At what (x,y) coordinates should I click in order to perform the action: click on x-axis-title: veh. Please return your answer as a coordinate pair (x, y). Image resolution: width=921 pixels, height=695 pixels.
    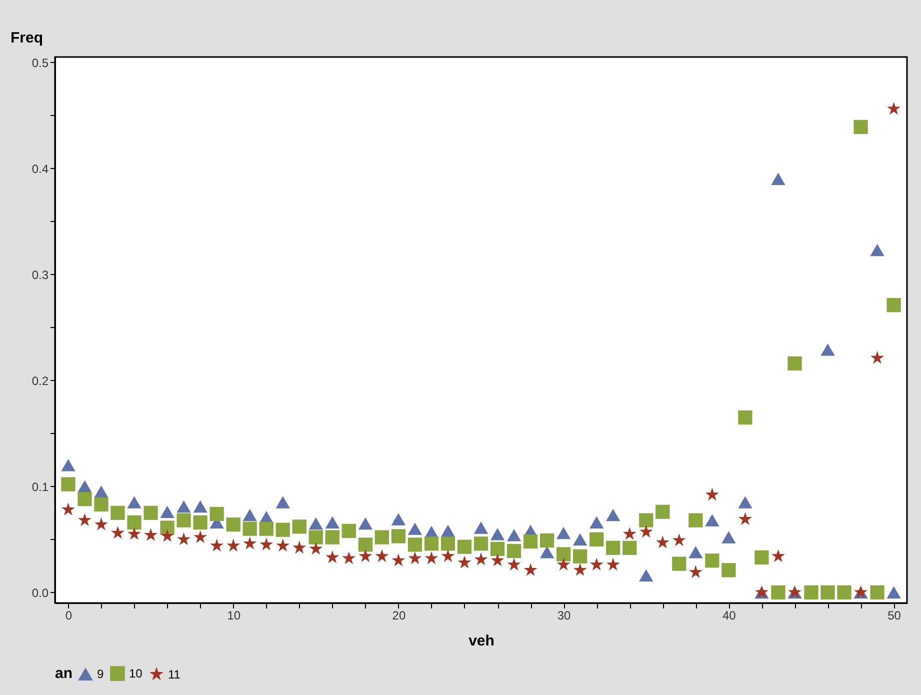
    Looking at the image, I should click on (481, 641).